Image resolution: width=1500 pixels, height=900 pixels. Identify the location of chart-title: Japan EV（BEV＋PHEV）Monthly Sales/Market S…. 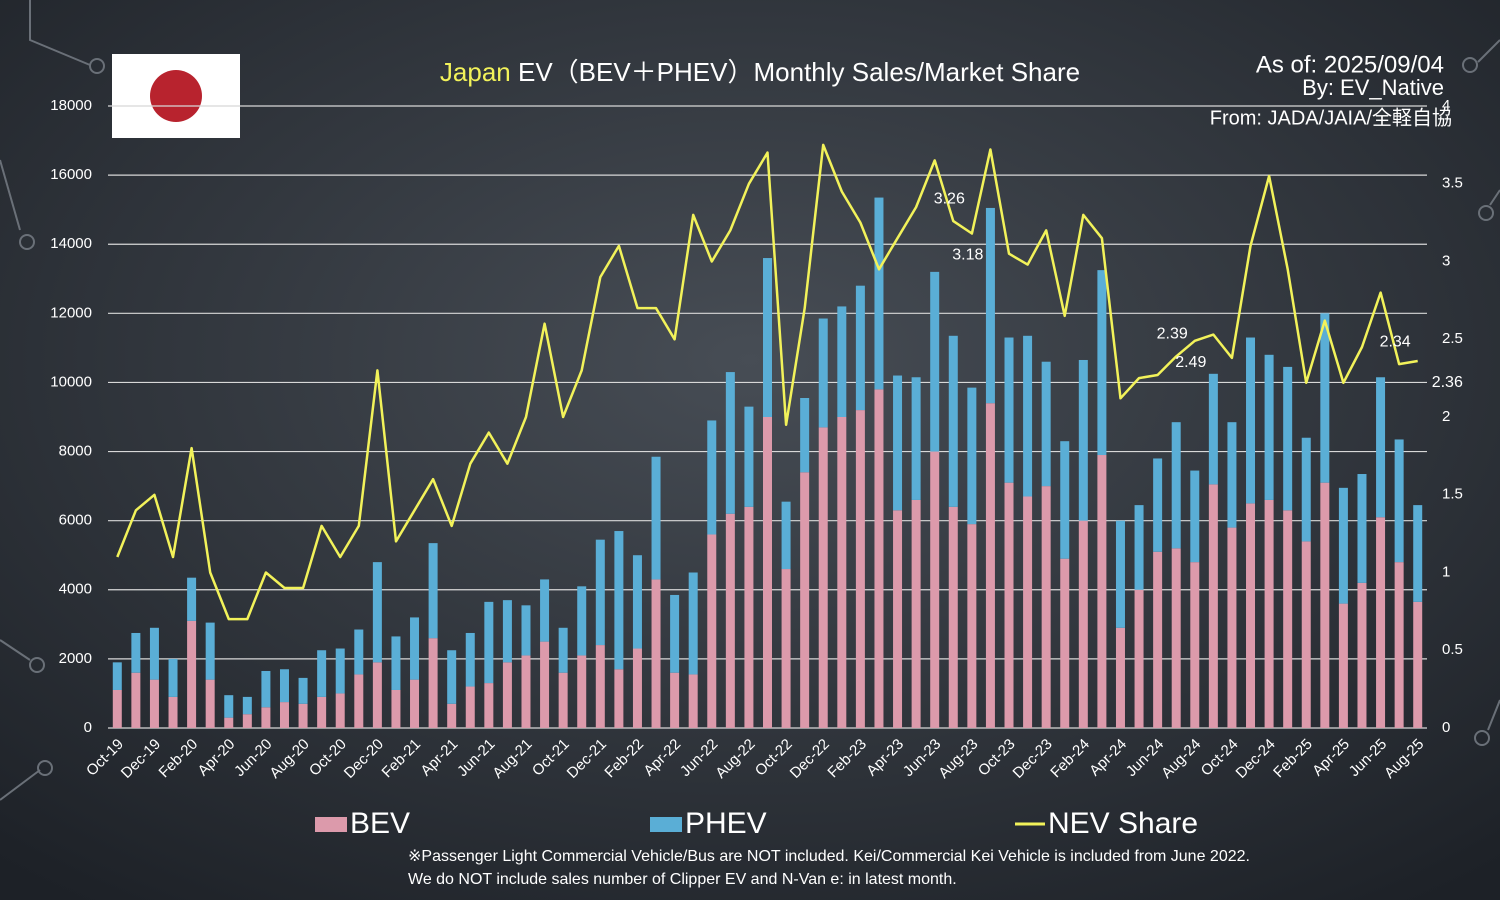
(760, 72).